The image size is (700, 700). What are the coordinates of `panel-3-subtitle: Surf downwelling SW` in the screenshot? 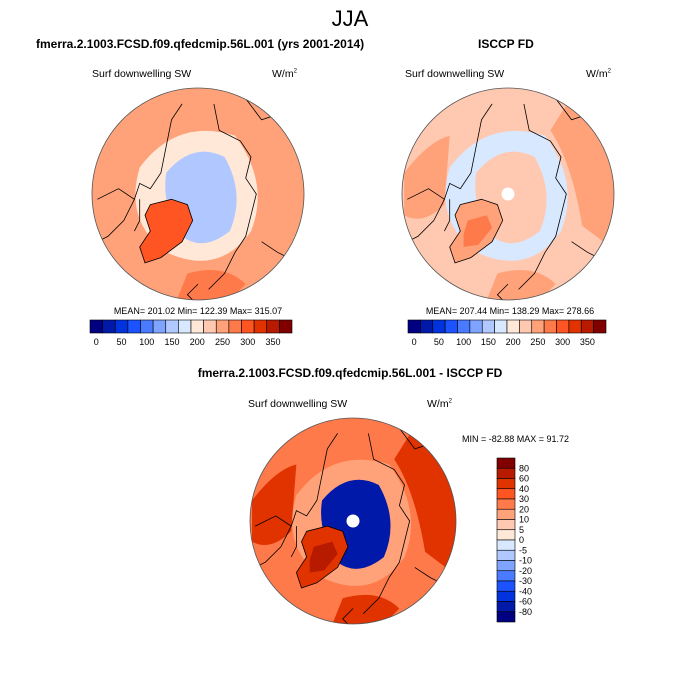 It's located at (298, 404).